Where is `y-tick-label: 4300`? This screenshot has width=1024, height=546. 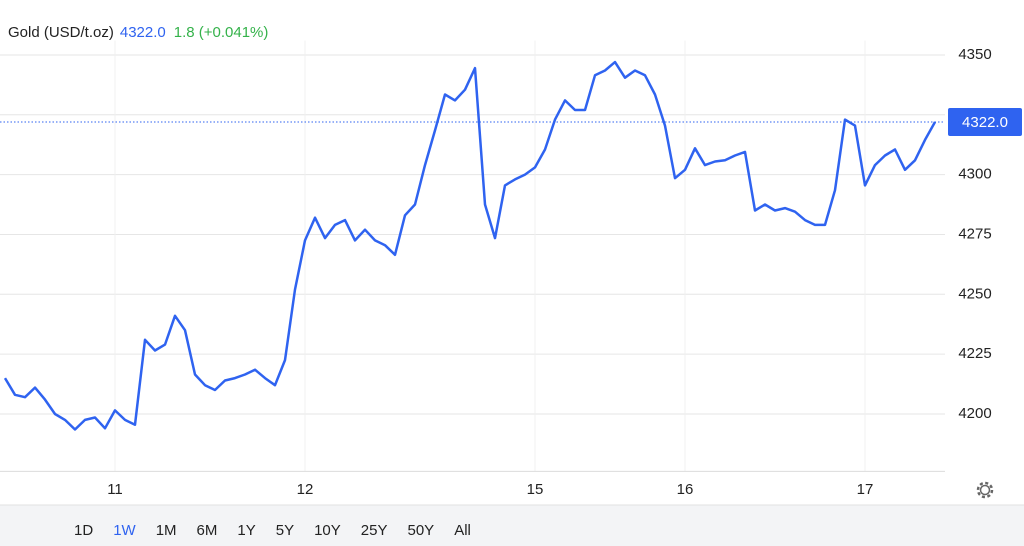 y-tick-label: 4300 is located at coordinates (974, 174).